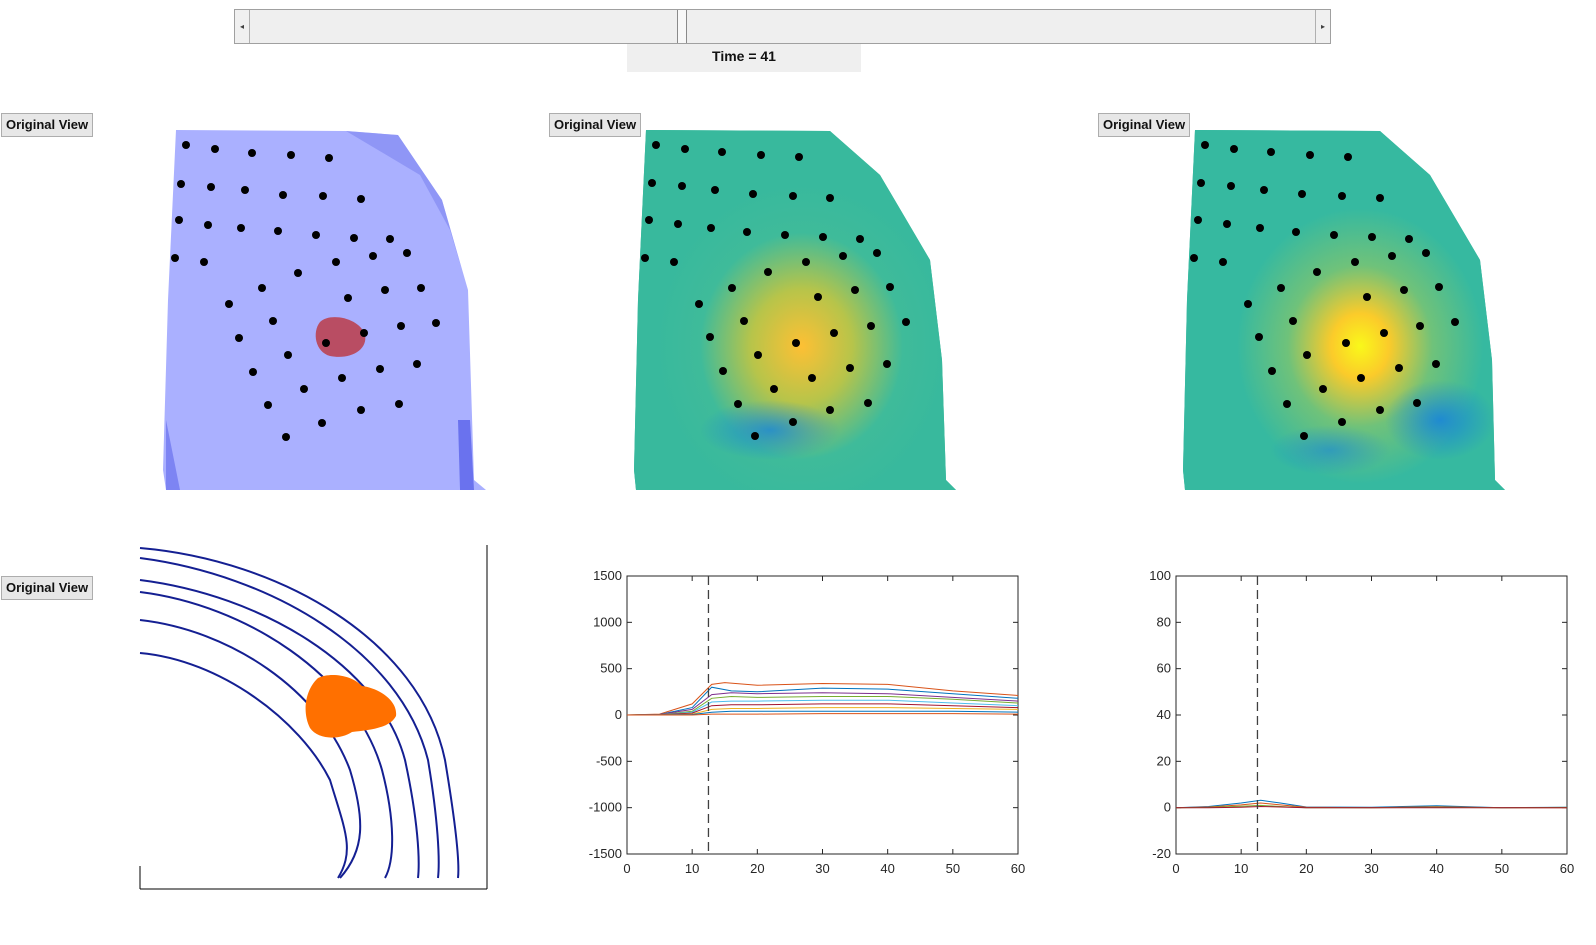 Image resolution: width=1596 pixels, height=945 pixels. What do you see at coordinates (1164, 621) in the screenshot?
I see `y-tick-label: 80` at bounding box center [1164, 621].